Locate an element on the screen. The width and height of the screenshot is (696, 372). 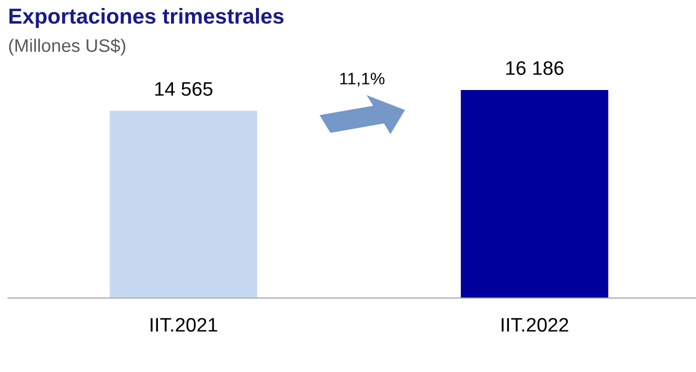
x-tick-label: IIT.2021 is located at coordinates (184, 325).